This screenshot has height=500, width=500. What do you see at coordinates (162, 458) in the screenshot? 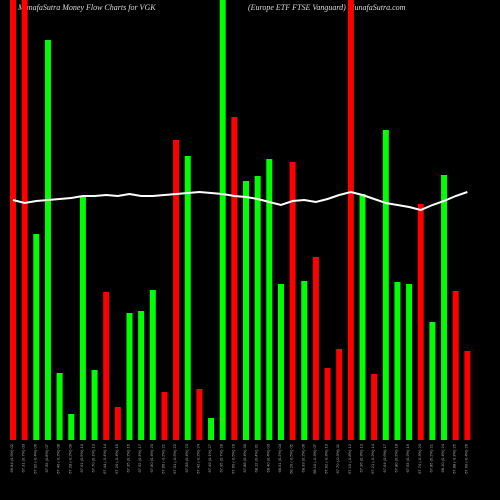
I see `x-tick-label: 67.66 (-0.2%) 21` at bounding box center [162, 458].